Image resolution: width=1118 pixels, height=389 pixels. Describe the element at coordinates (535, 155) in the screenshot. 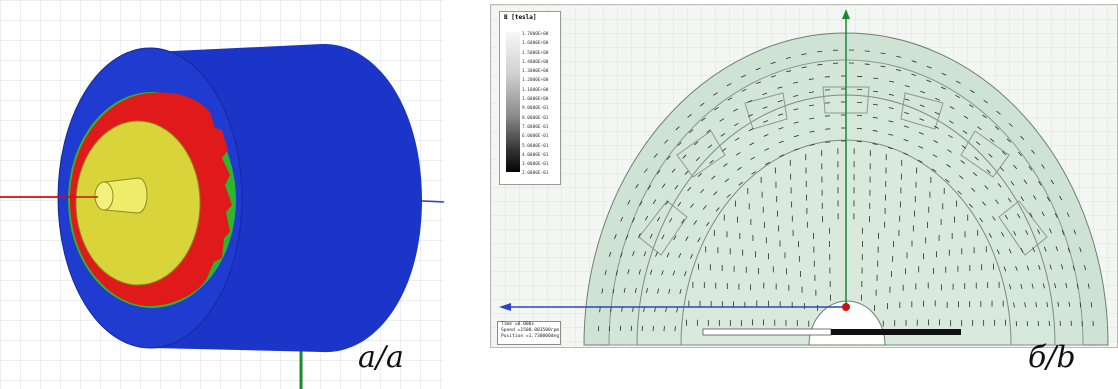

I see `legend-value: 4.0000E-01` at that location.